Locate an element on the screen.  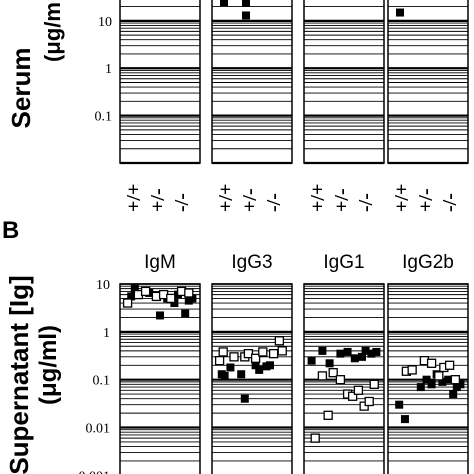
panel-a-ylabel-units: (μg/m is located at coordinates (52, 32).